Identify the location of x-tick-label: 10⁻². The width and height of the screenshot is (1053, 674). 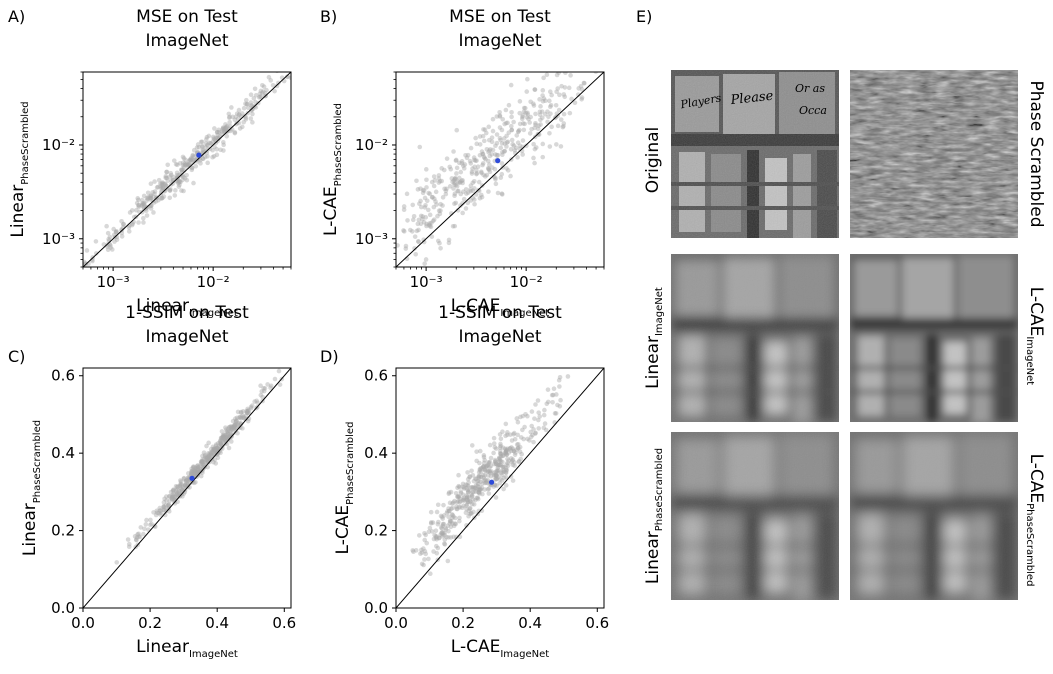
(213, 282).